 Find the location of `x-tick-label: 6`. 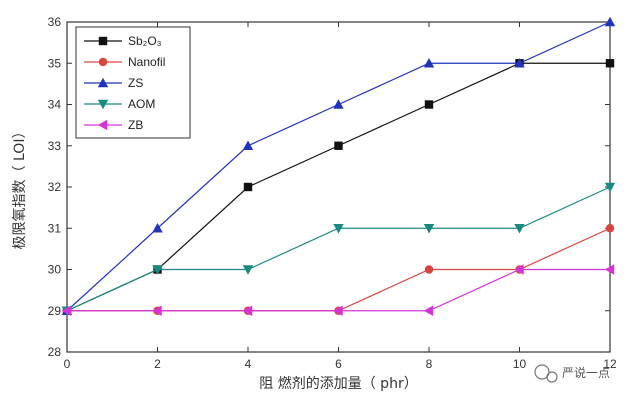

x-tick-label: 6 is located at coordinates (338, 364).